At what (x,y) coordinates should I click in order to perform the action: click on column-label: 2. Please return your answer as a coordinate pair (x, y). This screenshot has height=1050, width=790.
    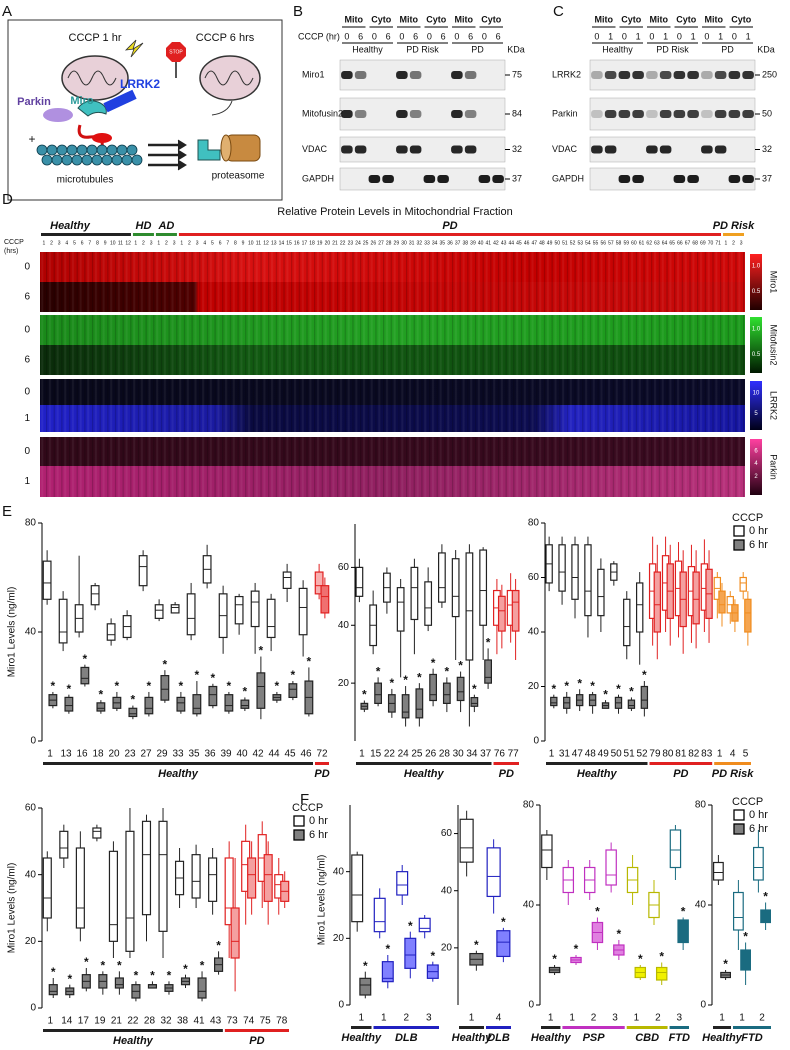
    Looking at the image, I should click on (189, 243).